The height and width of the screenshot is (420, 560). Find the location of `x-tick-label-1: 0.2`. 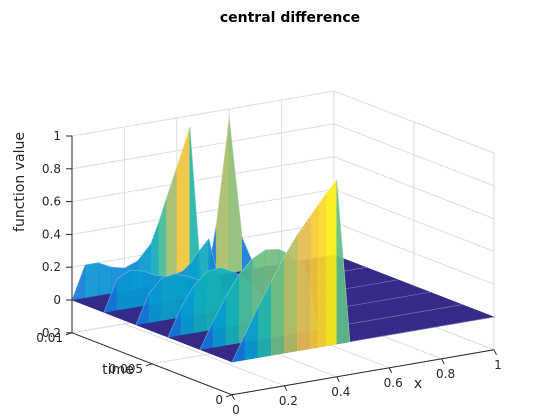

x-tick-label-1: 0.2 is located at coordinates (288, 401).